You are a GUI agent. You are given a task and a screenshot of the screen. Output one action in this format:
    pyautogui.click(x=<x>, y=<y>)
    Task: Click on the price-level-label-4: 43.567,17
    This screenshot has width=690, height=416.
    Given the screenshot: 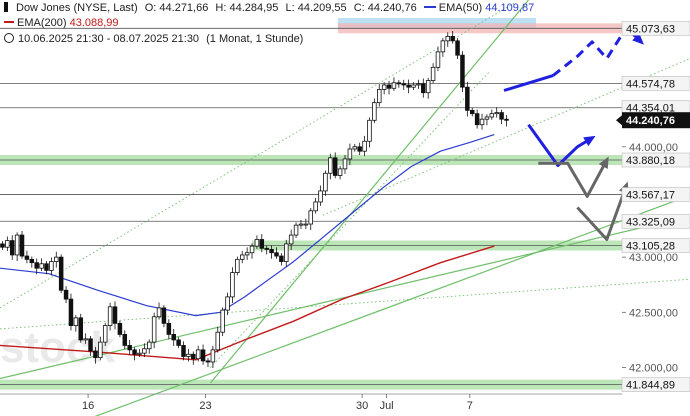 What is the action you would take?
    pyautogui.click(x=650, y=196)
    